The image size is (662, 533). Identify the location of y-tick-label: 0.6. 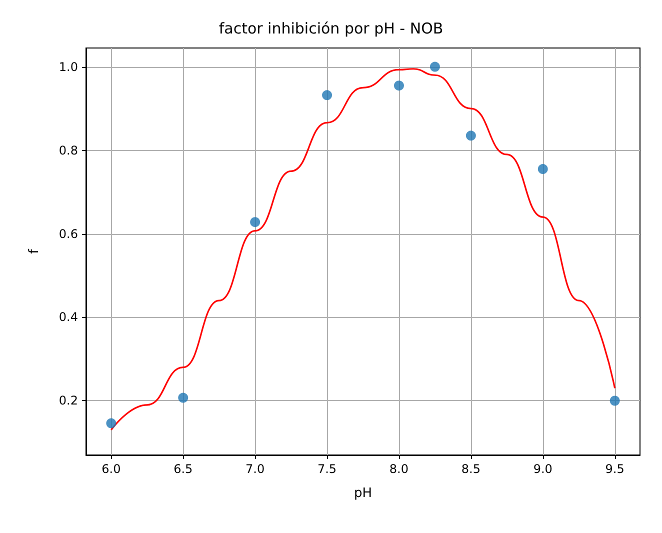
(68, 233).